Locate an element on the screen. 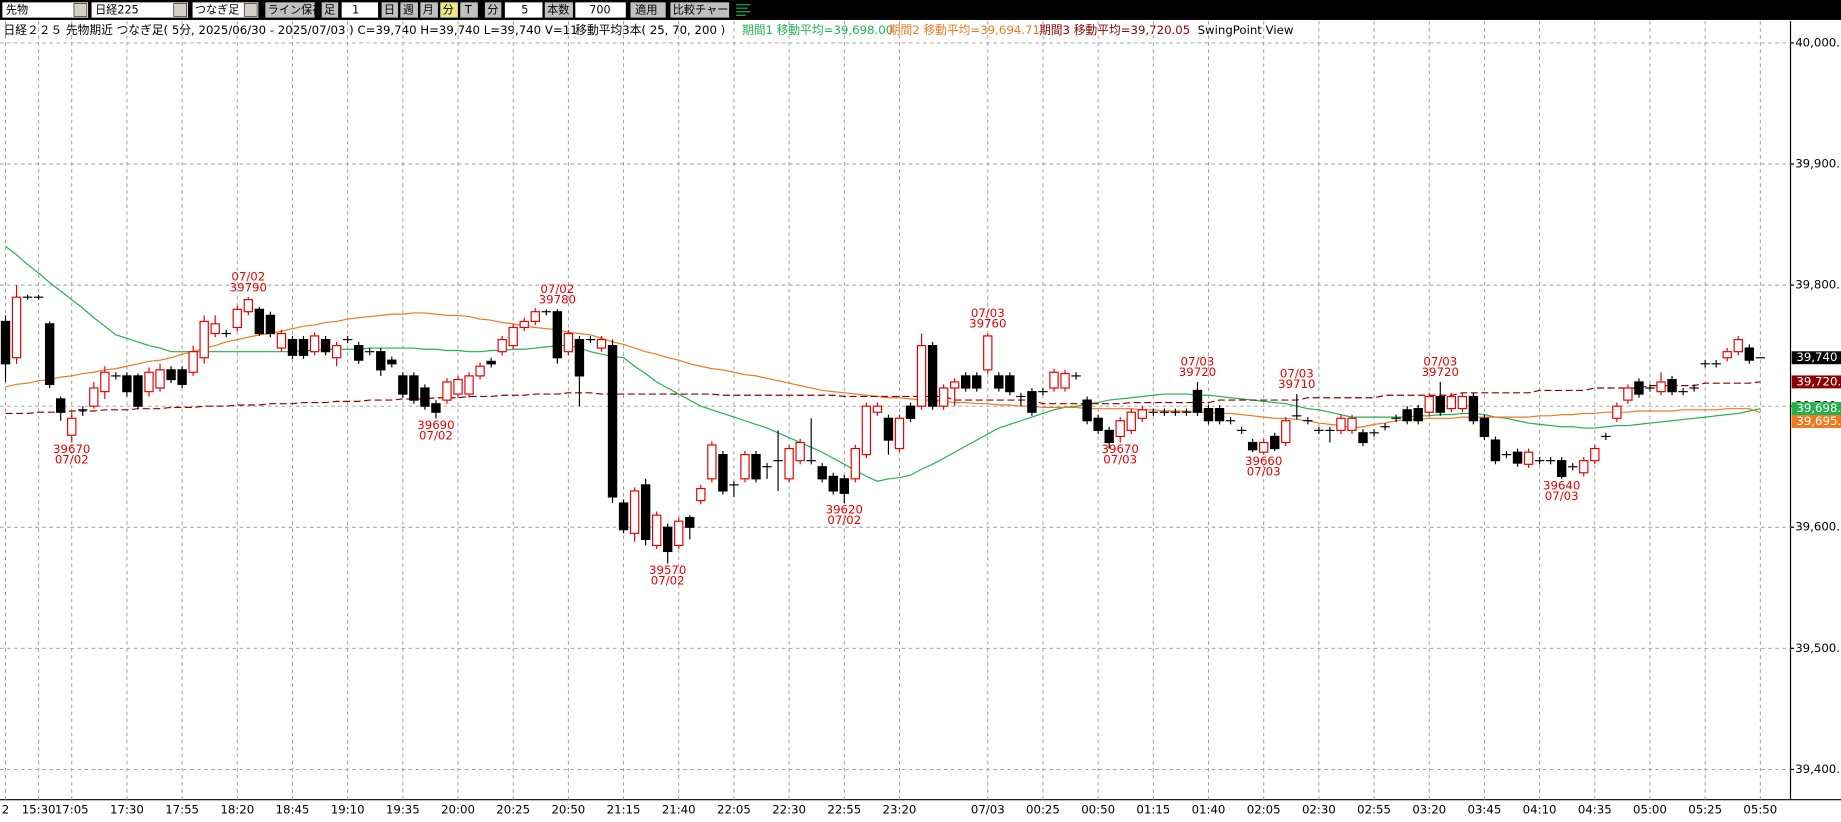 Image resolution: width=1841 pixels, height=822 pixels. price-tag-label: 39,698. is located at coordinates (1818, 408).